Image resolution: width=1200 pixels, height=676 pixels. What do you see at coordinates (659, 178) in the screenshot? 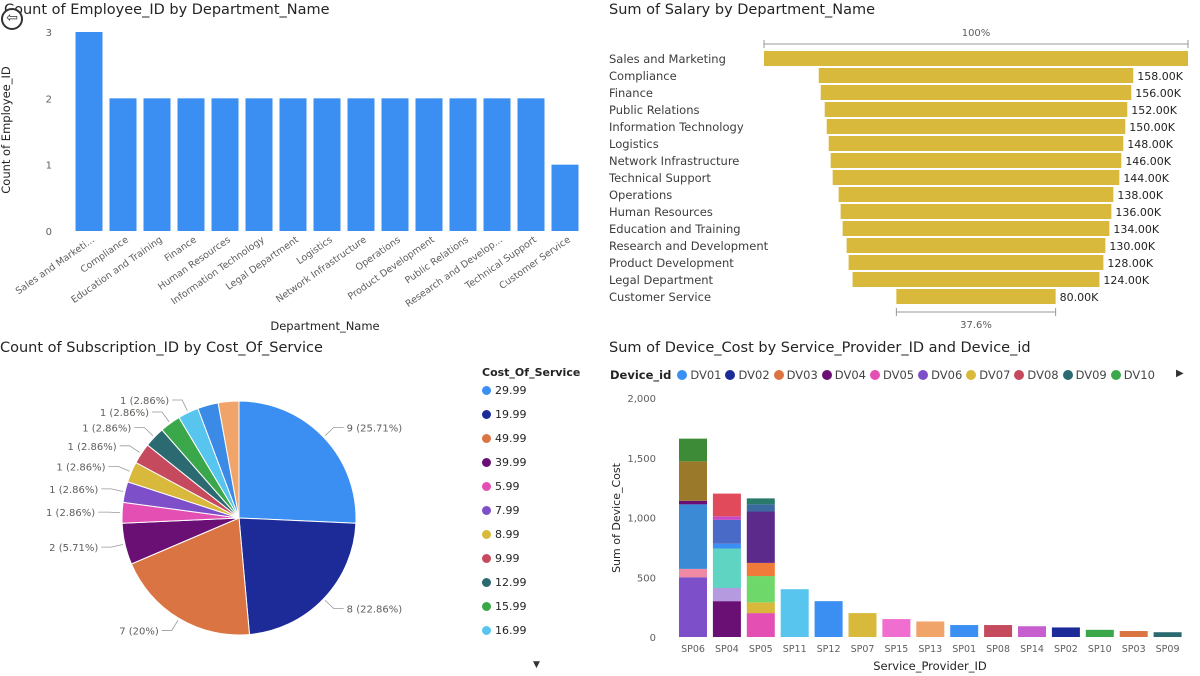
I see `category-label: Technical Support` at bounding box center [659, 178].